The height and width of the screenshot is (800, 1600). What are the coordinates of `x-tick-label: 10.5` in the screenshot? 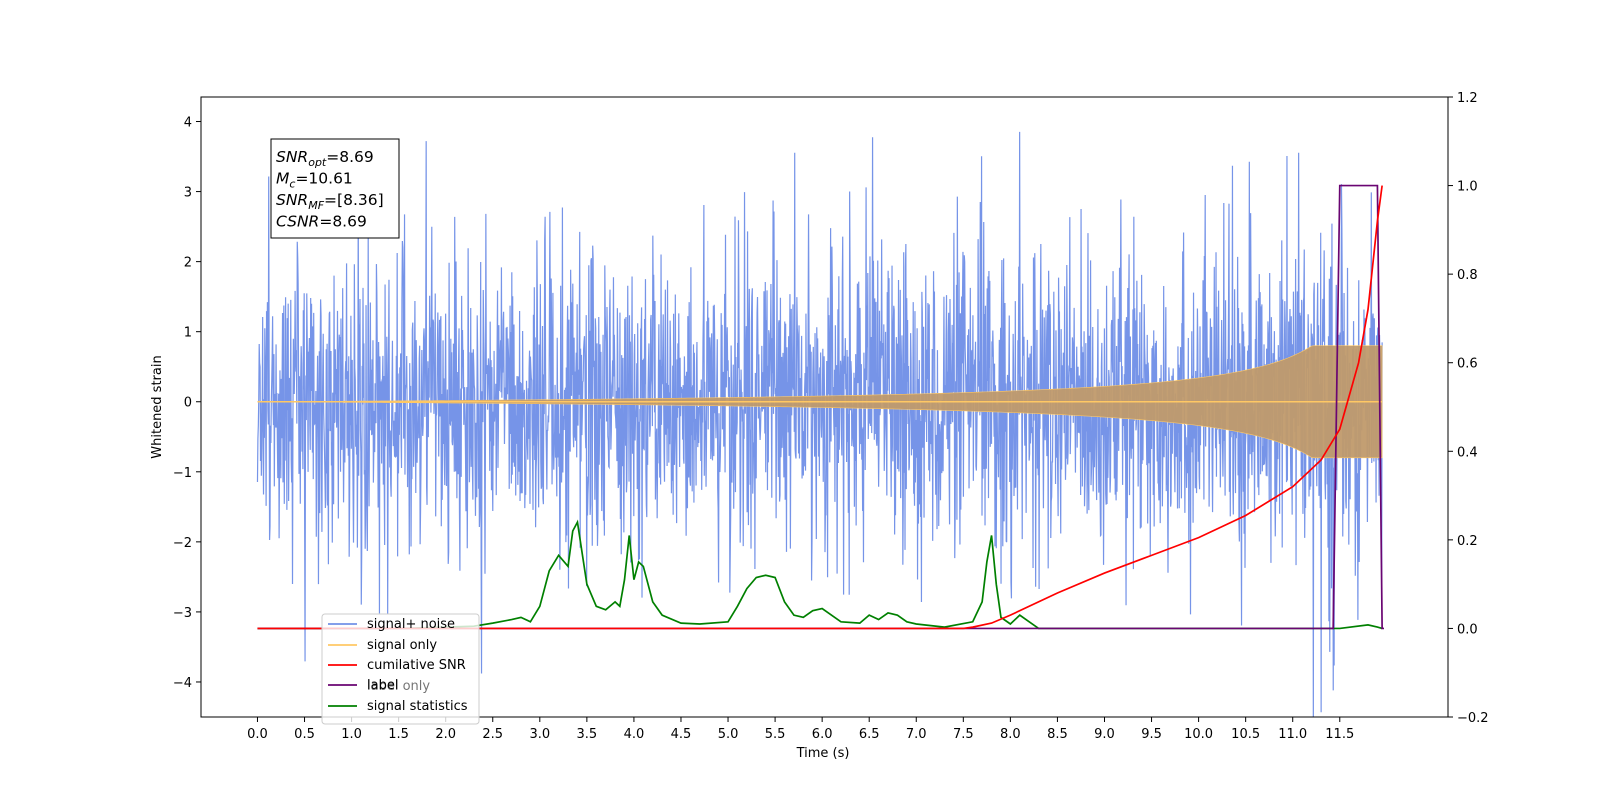 It's located at (1245, 734).